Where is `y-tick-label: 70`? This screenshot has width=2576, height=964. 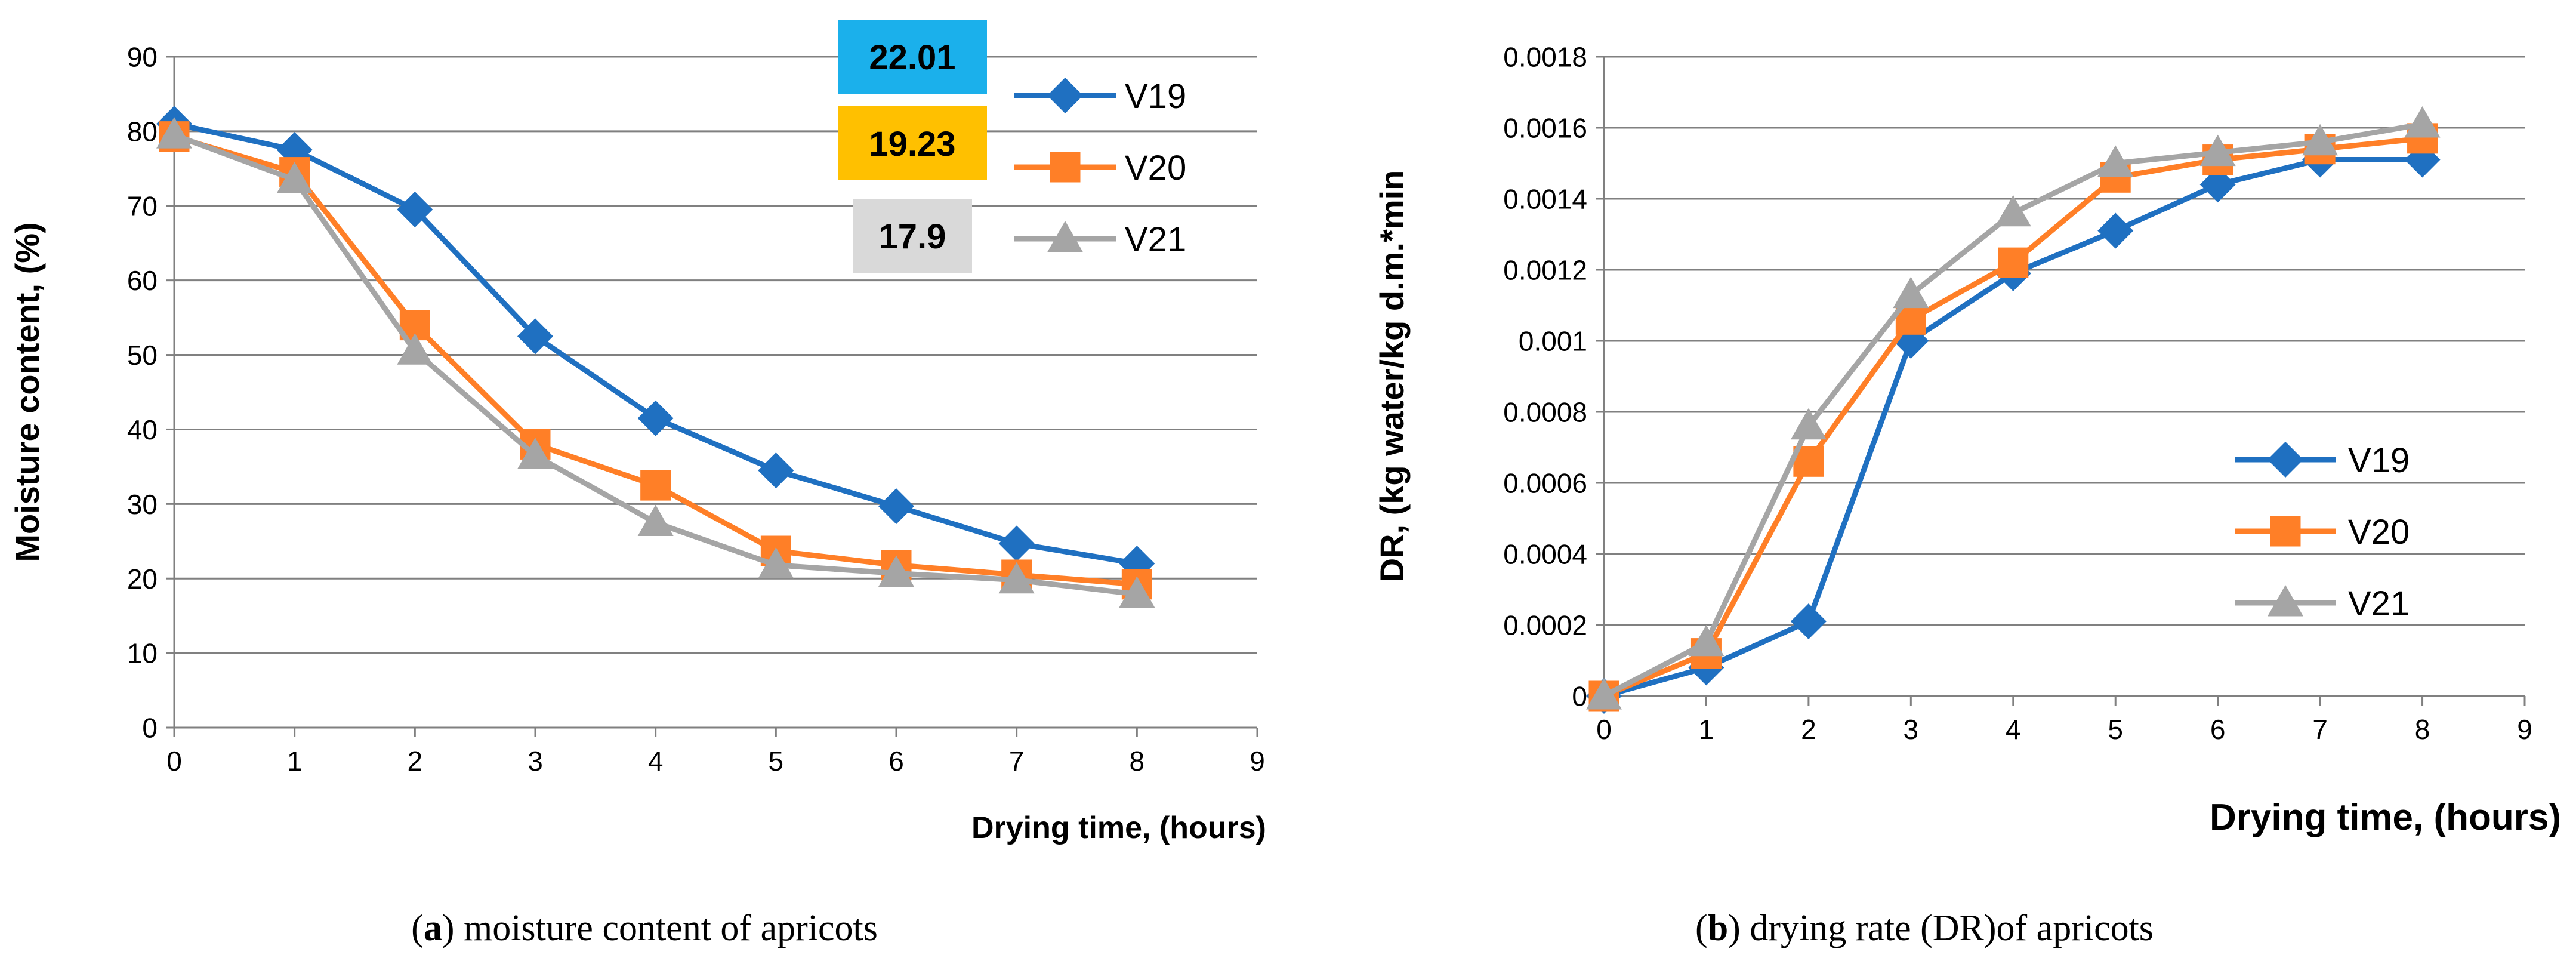 y-tick-label: 70 is located at coordinates (142, 205).